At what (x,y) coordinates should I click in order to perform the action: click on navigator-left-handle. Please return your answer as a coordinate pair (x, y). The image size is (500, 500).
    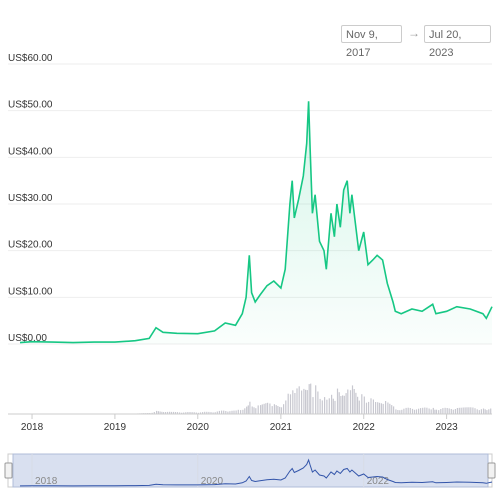
    Looking at the image, I should click on (8, 470).